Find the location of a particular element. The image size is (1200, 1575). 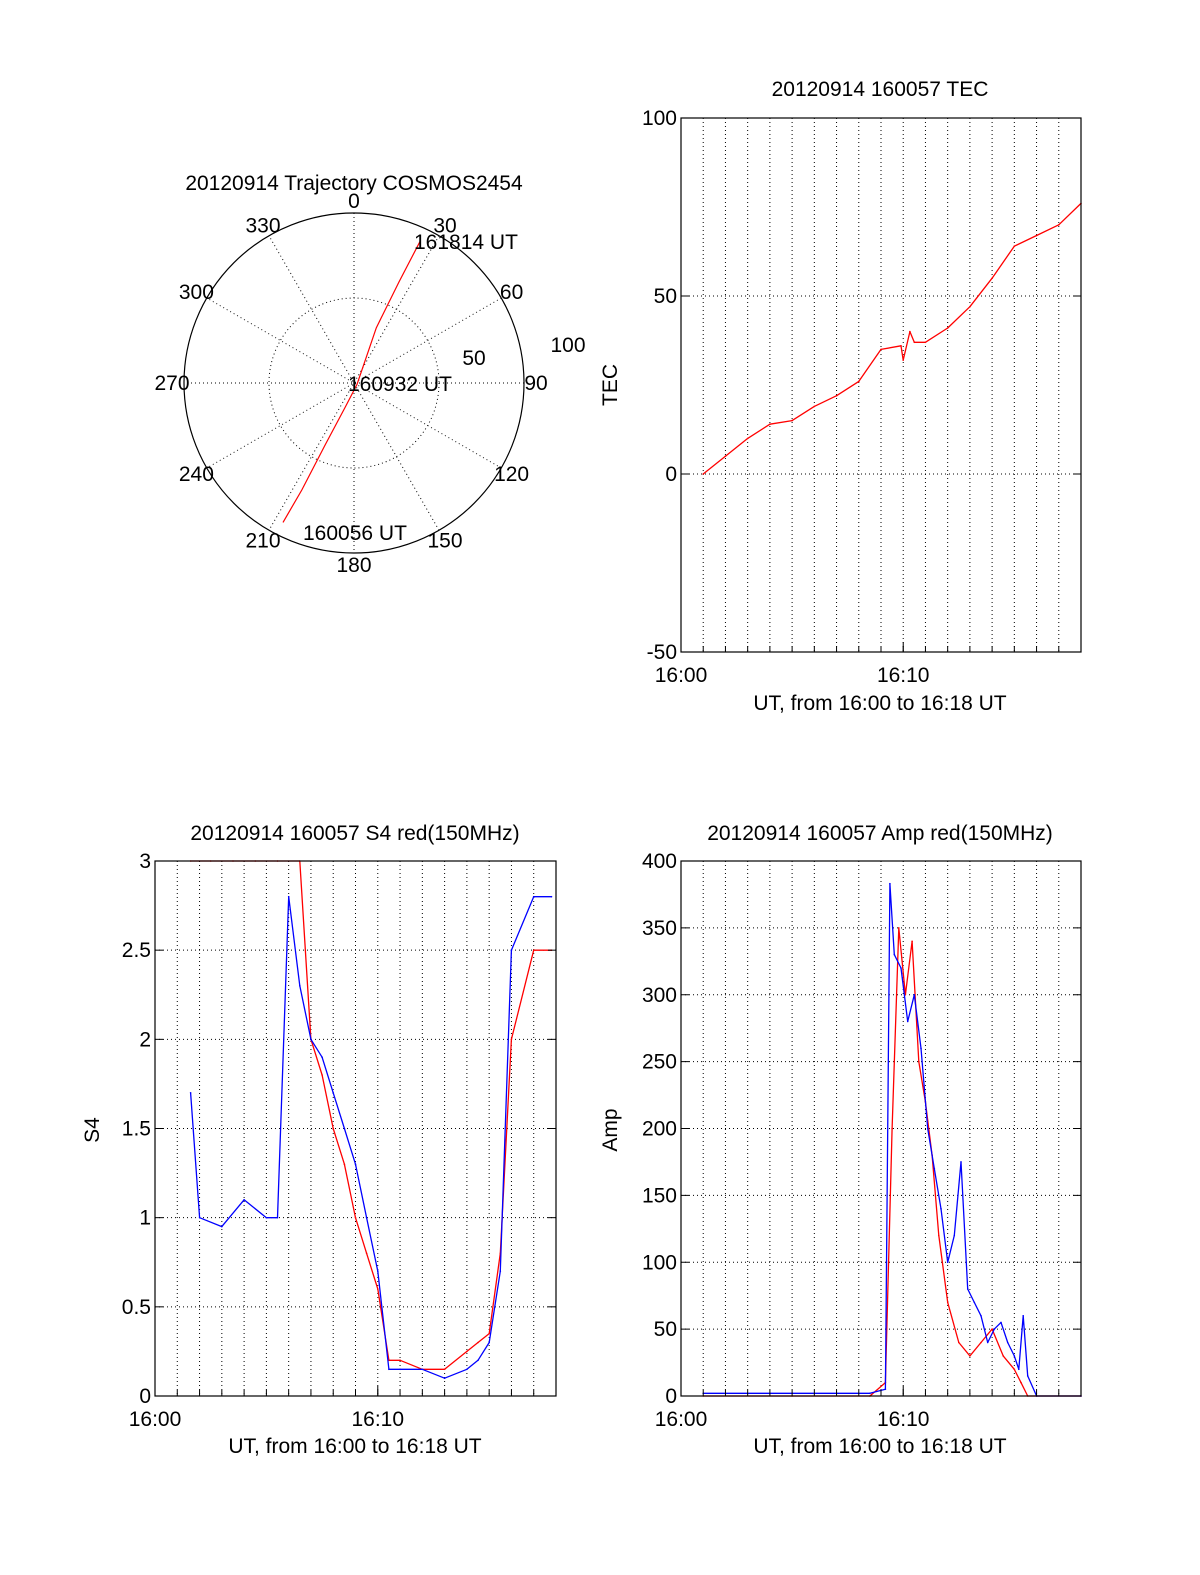

s4-ytick-label-3: 3 is located at coordinates (145, 861).